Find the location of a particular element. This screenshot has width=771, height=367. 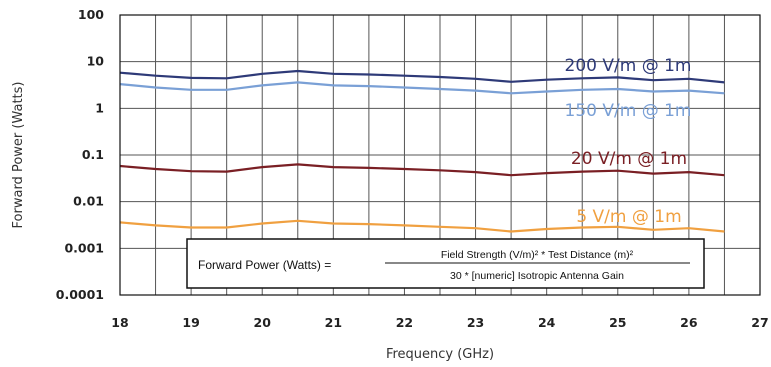

x-tick-label: 21 is located at coordinates (333, 322).